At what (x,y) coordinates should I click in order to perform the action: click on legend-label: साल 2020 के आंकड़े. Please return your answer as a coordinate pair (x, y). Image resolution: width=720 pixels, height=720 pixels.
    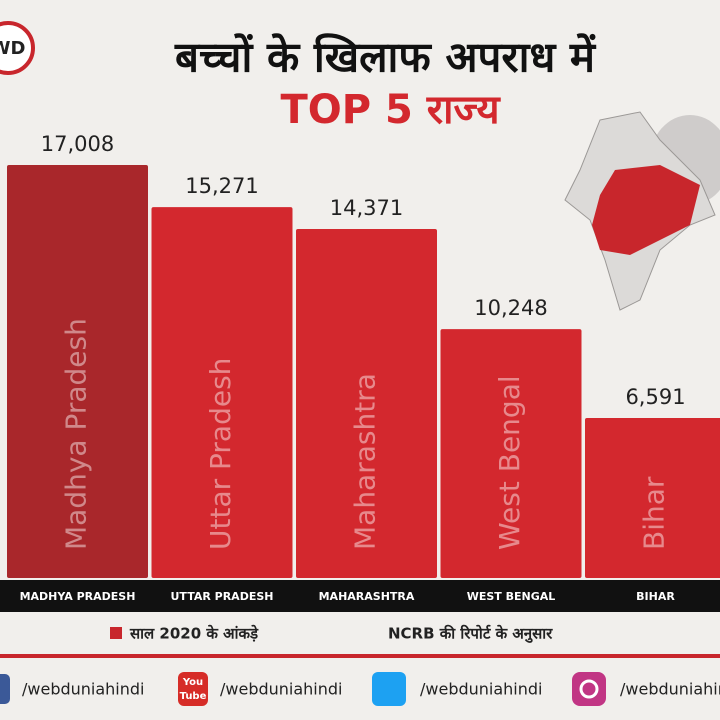
    Looking at the image, I should click on (194, 634).